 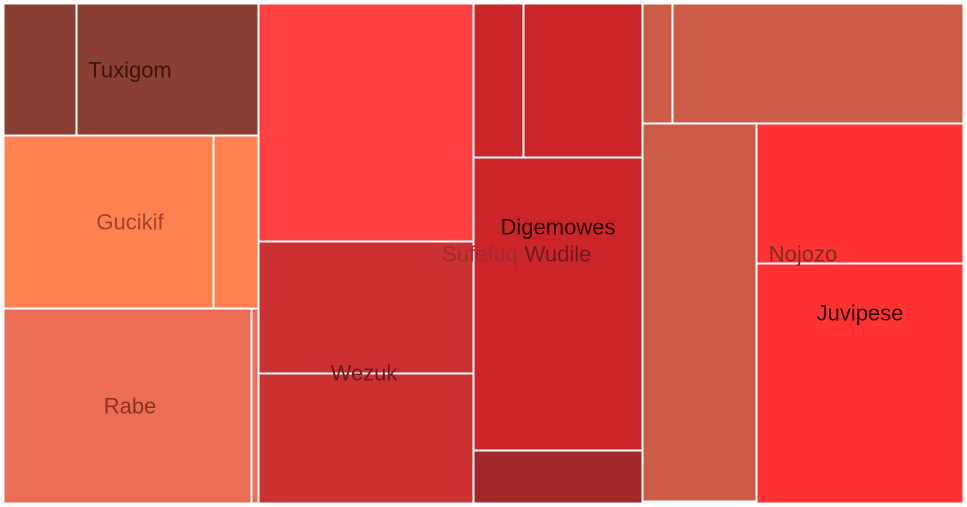 I want to click on treemap-label-wezuk: Wezuk, so click(x=365, y=373).